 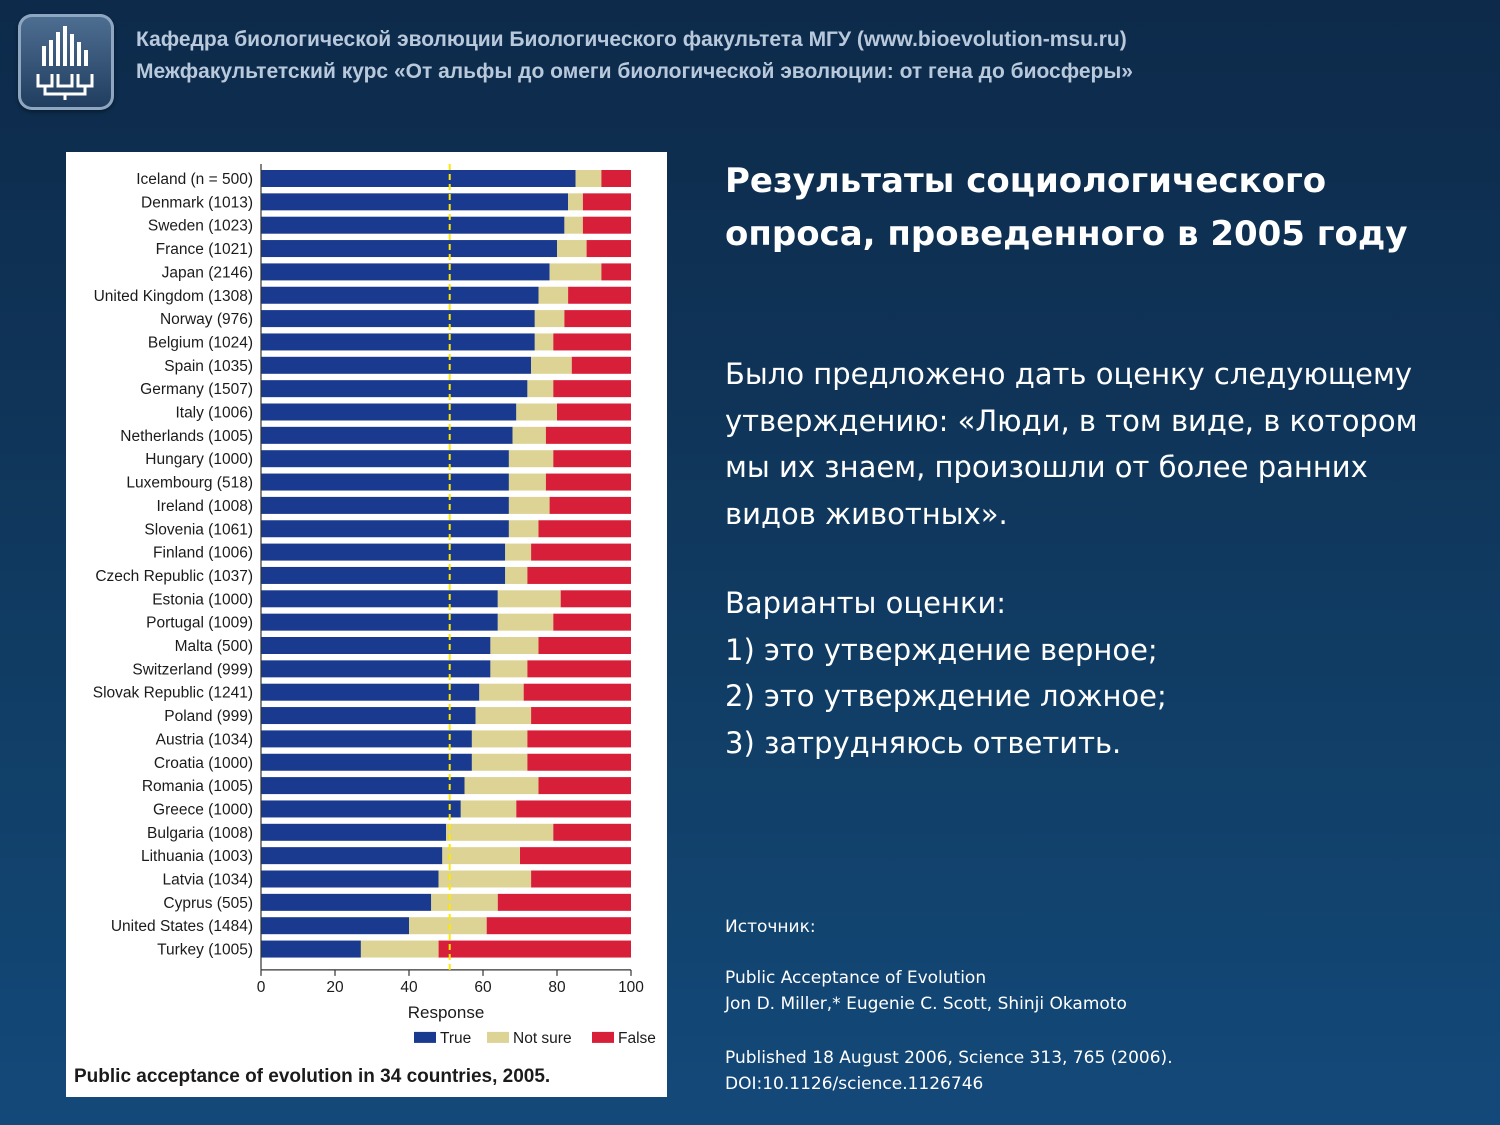 What do you see at coordinates (856, 978) in the screenshot?
I see `source-title: Public Acceptance of Evolution` at bounding box center [856, 978].